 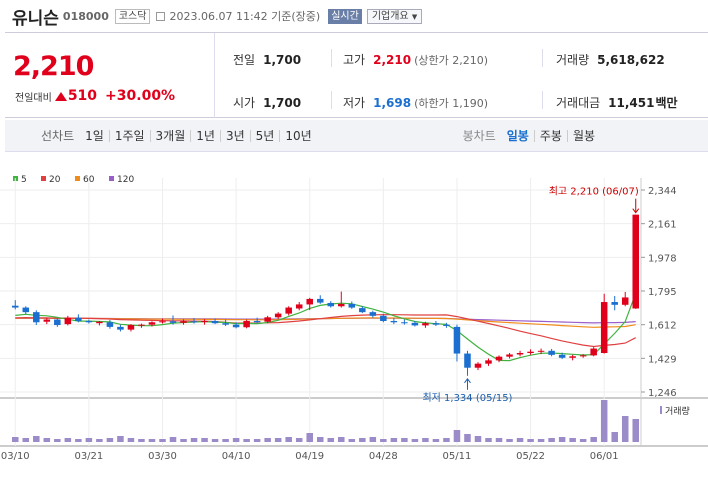 What do you see at coordinates (206, 135) in the screenshot?
I see `period-1y-button: 1년` at bounding box center [206, 135].